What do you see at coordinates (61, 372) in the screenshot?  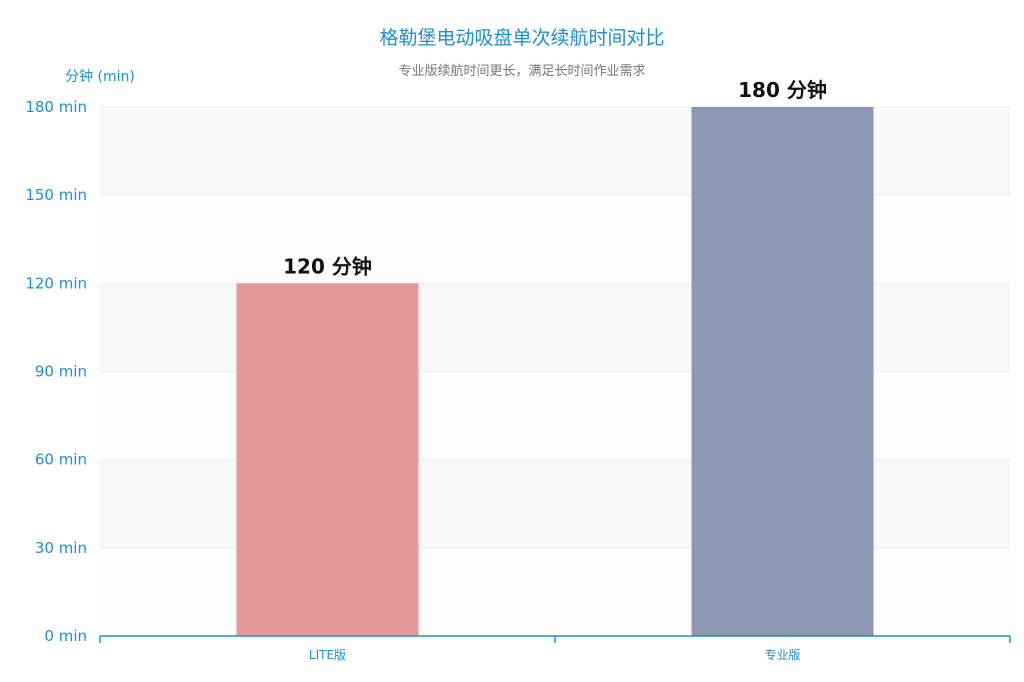 I see `y-tick-label: 90 min` at bounding box center [61, 372].